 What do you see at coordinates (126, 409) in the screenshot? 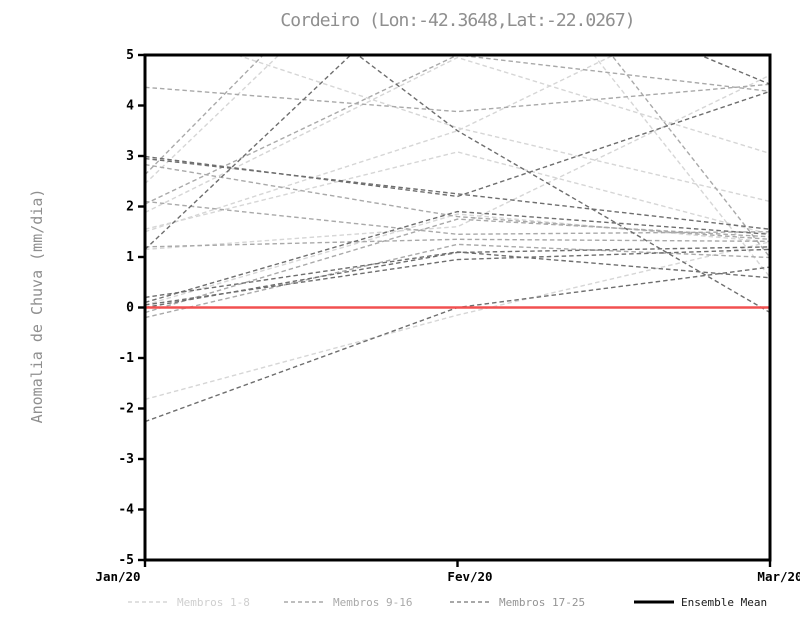
I see `y-tick-label: -2` at bounding box center [126, 409].